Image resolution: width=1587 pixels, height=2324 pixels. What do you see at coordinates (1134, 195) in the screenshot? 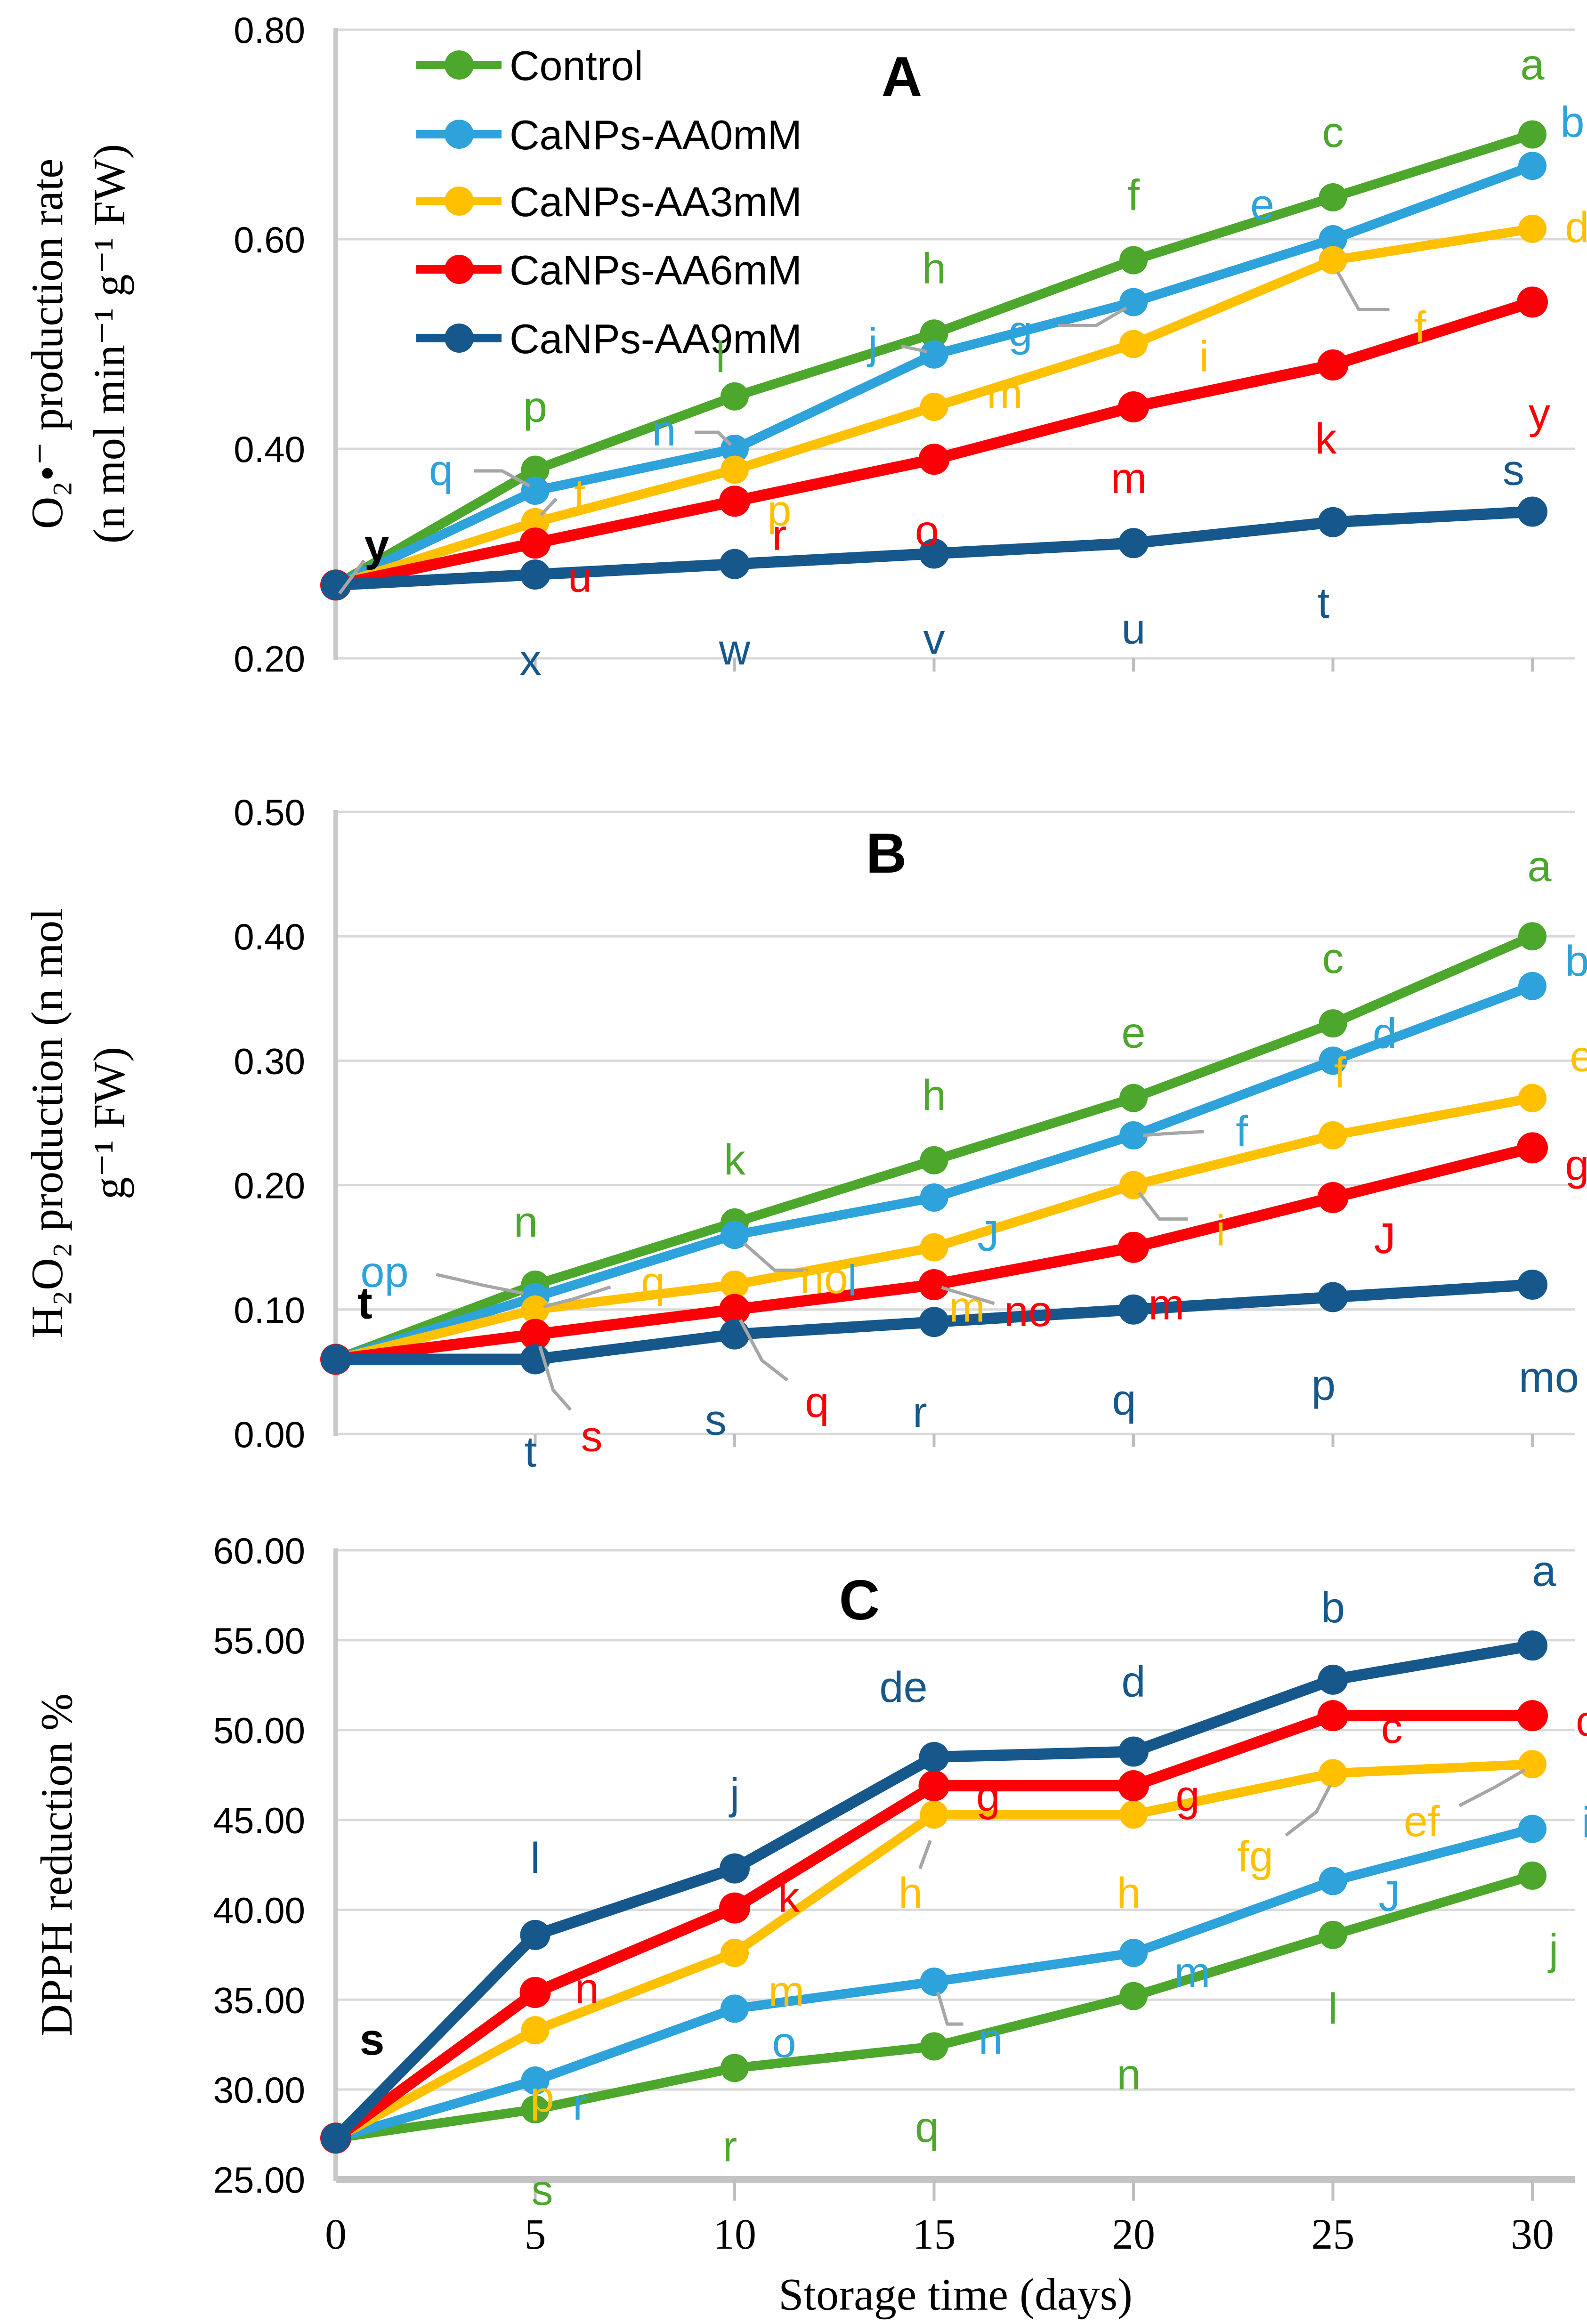
I see `sig-letter-Control-day20: f` at bounding box center [1134, 195].